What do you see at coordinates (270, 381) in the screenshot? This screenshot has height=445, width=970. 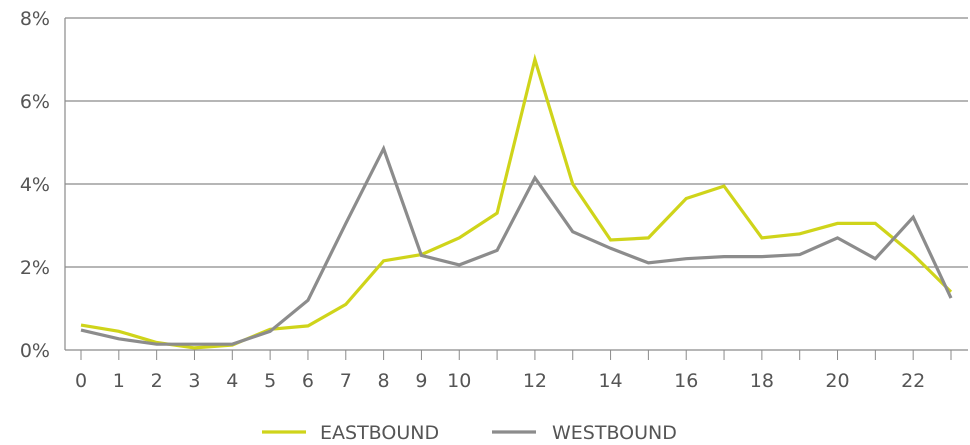 I see `x-tick-label: 5` at bounding box center [270, 381].